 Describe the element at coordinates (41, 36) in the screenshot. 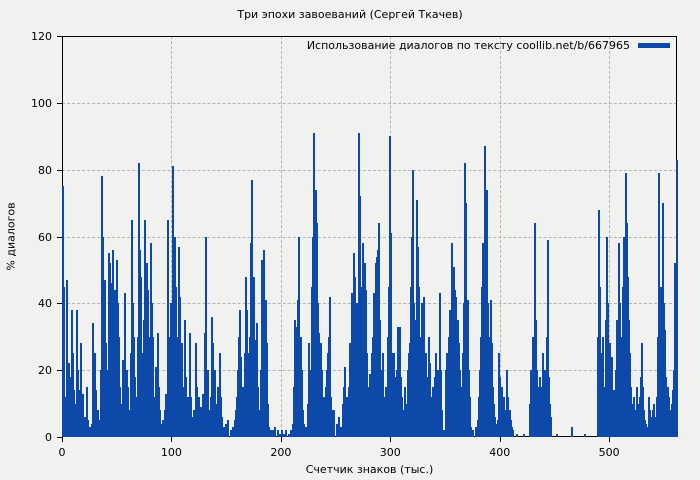

I see `y-tick-label: 120` at that location.